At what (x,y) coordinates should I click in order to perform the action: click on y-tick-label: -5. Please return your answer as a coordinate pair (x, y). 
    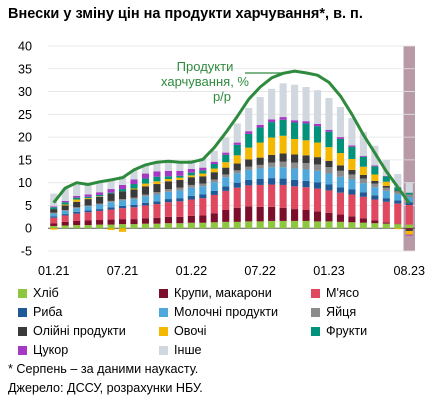
    Looking at the image, I should click on (26, 252).